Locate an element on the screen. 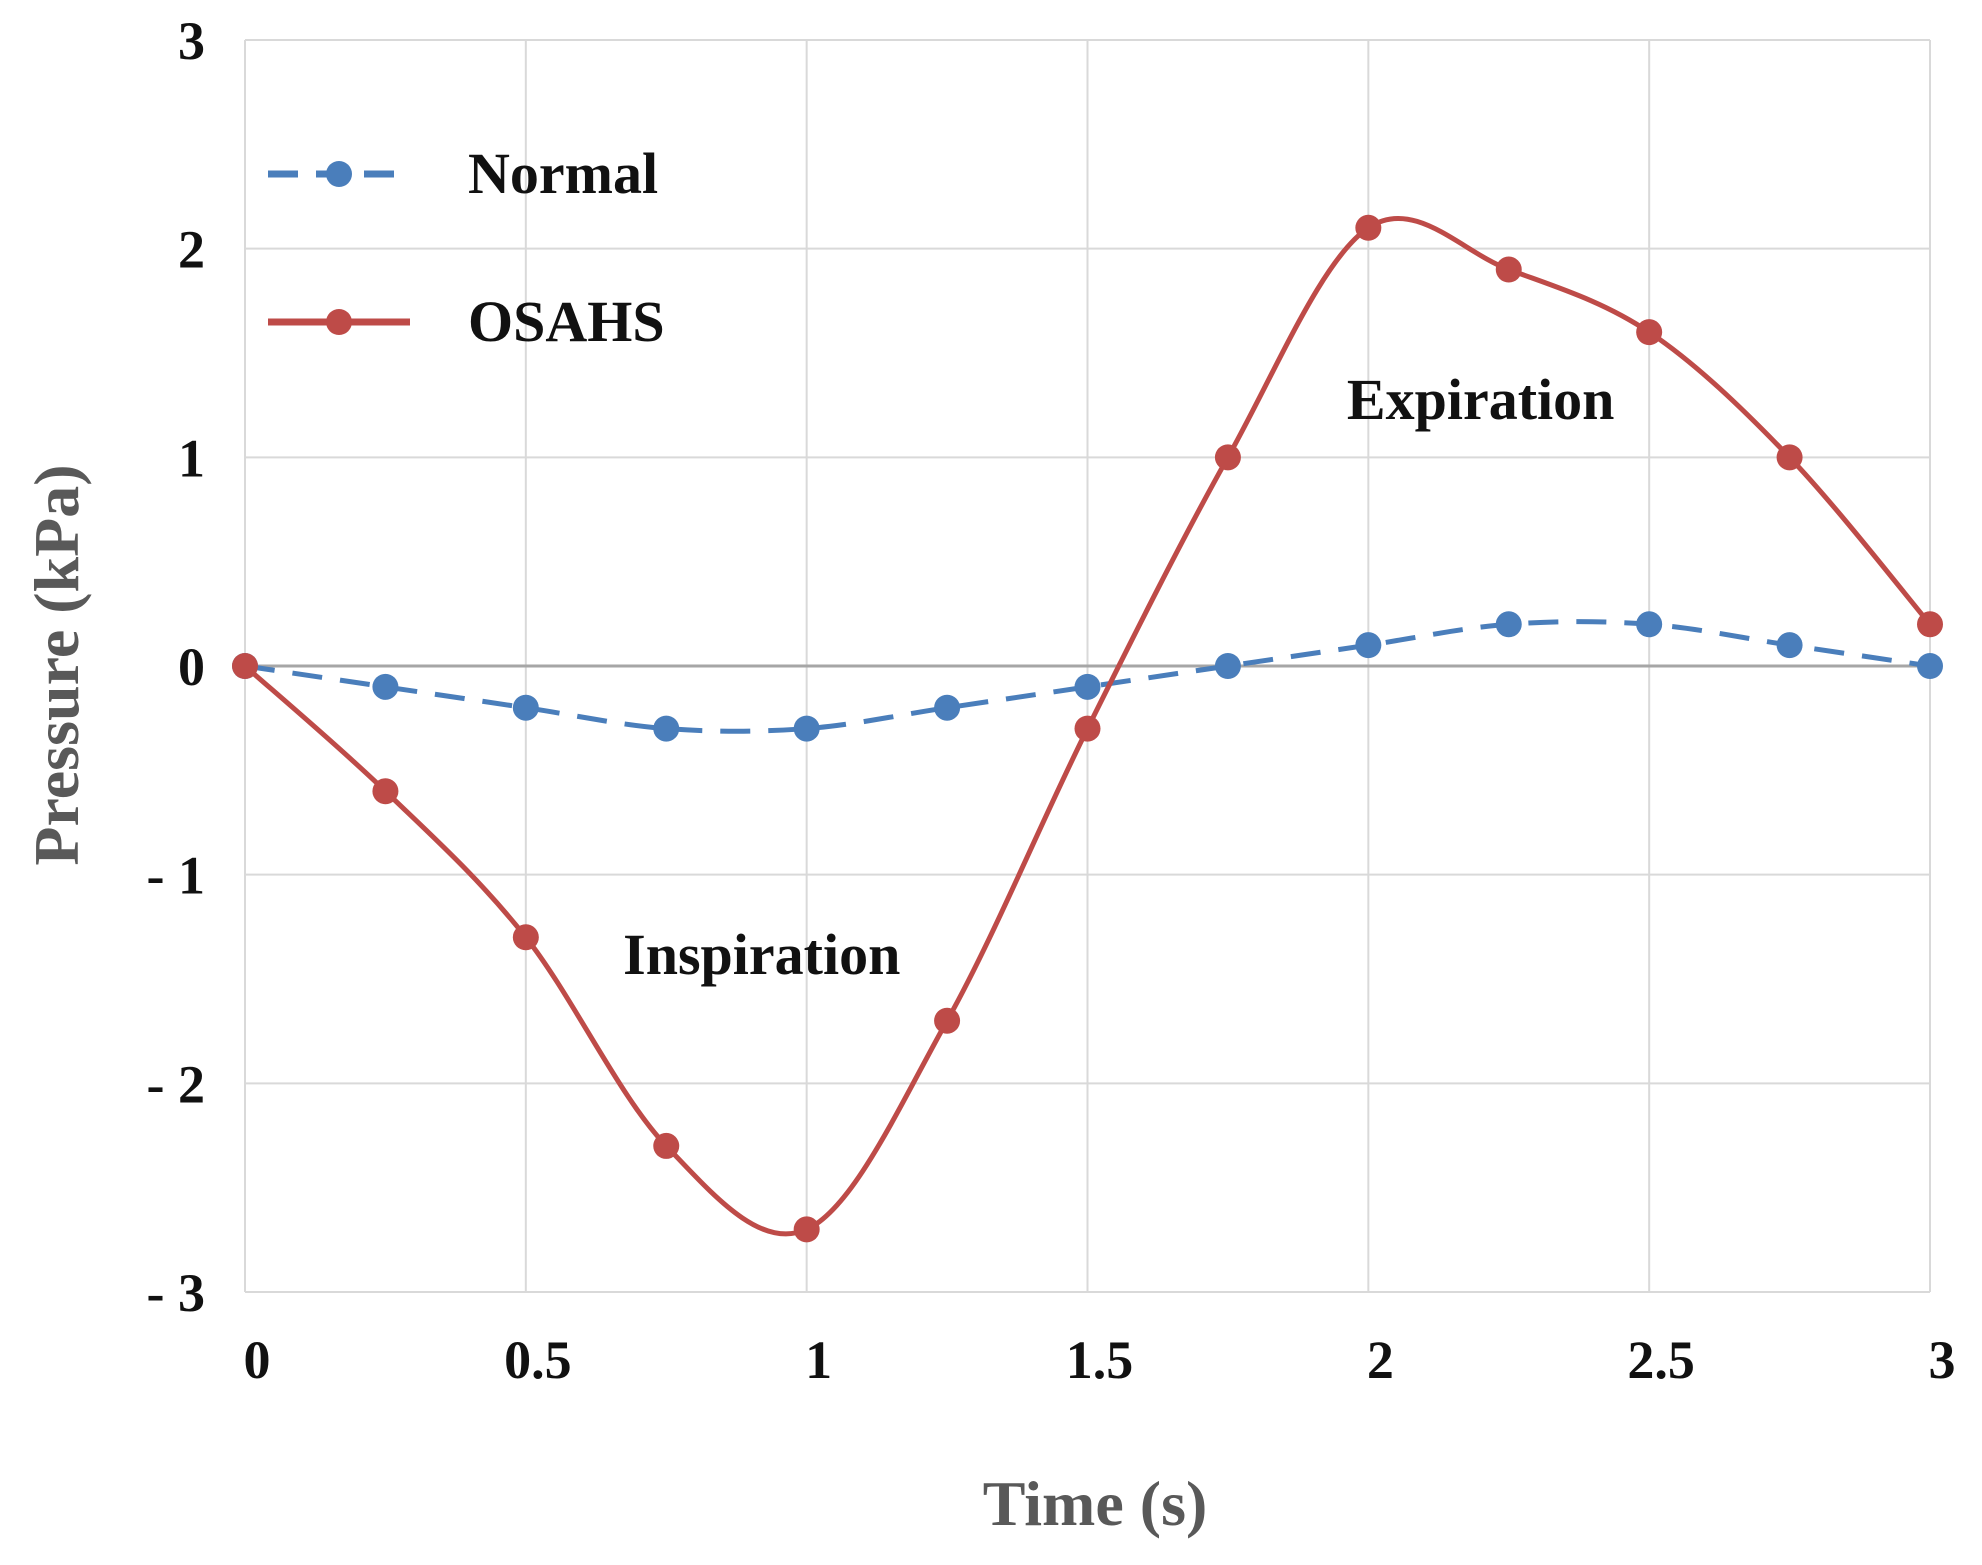 This screenshot has width=1982, height=1565. y-tick-label: 1 is located at coordinates (191, 458).